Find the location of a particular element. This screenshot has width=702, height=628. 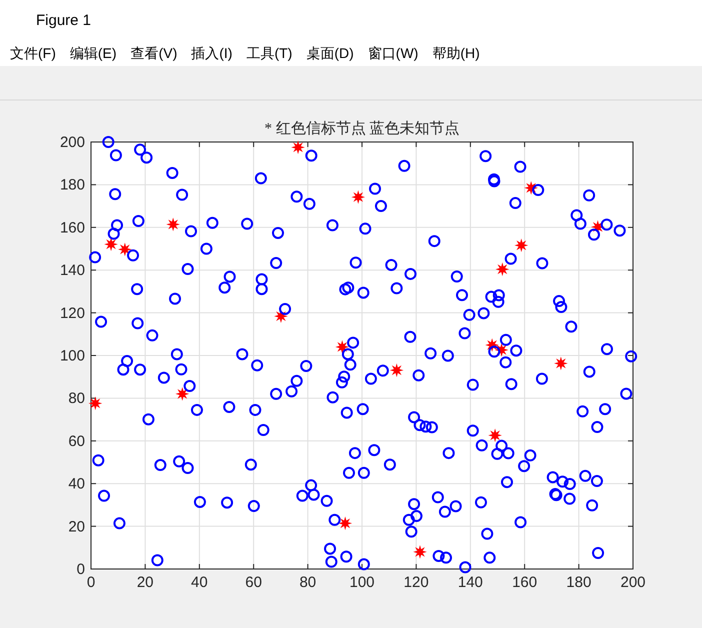

y-tick-label: 80 is located at coordinates (76, 399).